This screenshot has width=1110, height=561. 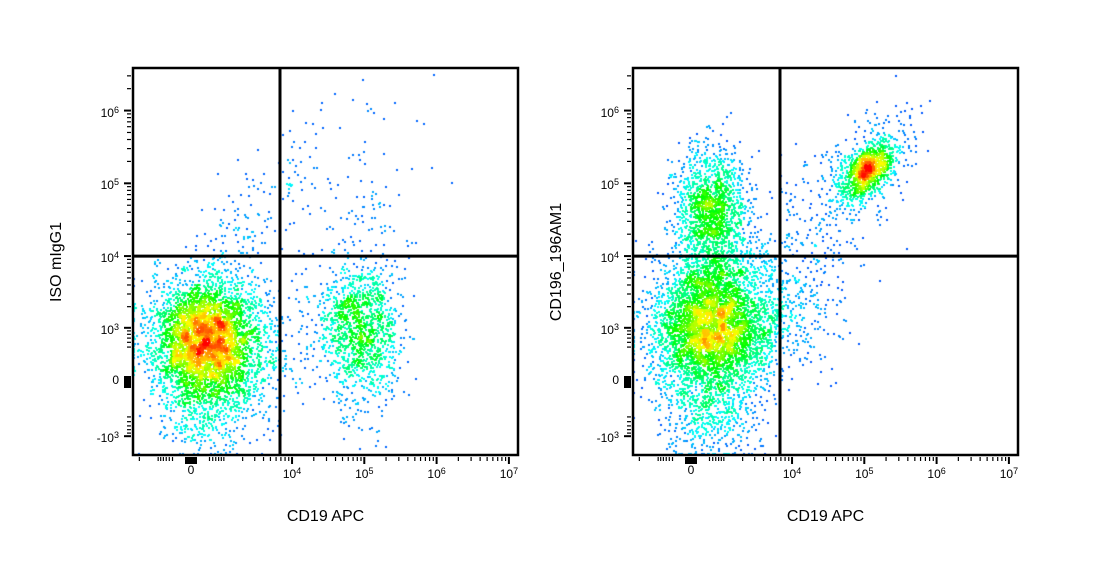 What do you see at coordinates (556, 262) in the screenshot?
I see `y-axis-title: CD196_196AM1` at bounding box center [556, 262].